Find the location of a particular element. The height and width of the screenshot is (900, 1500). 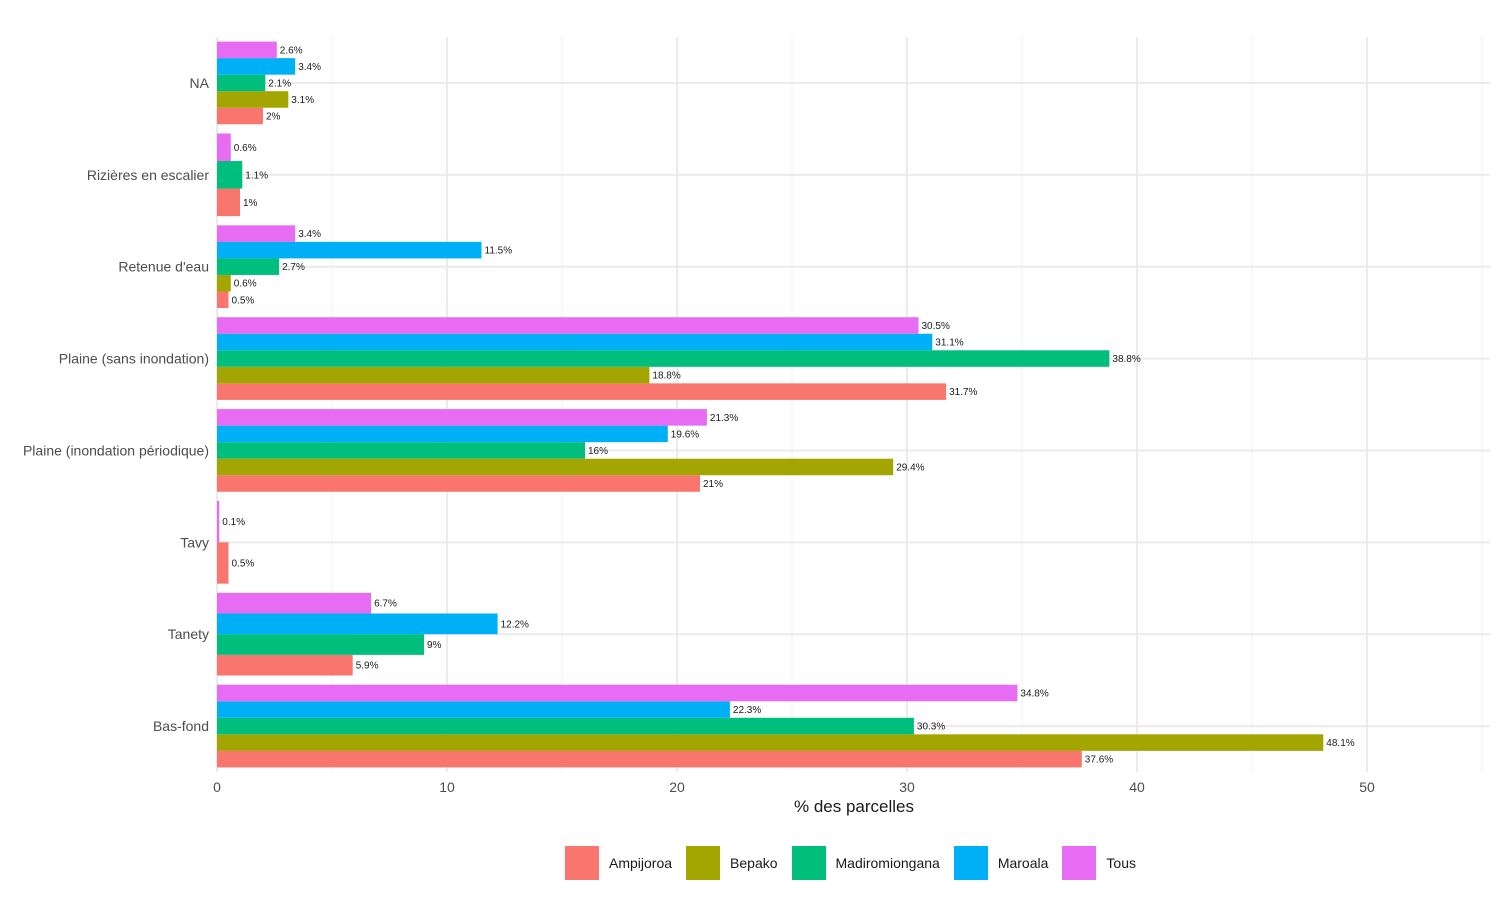

data-label: 11.5% is located at coordinates (499, 251).